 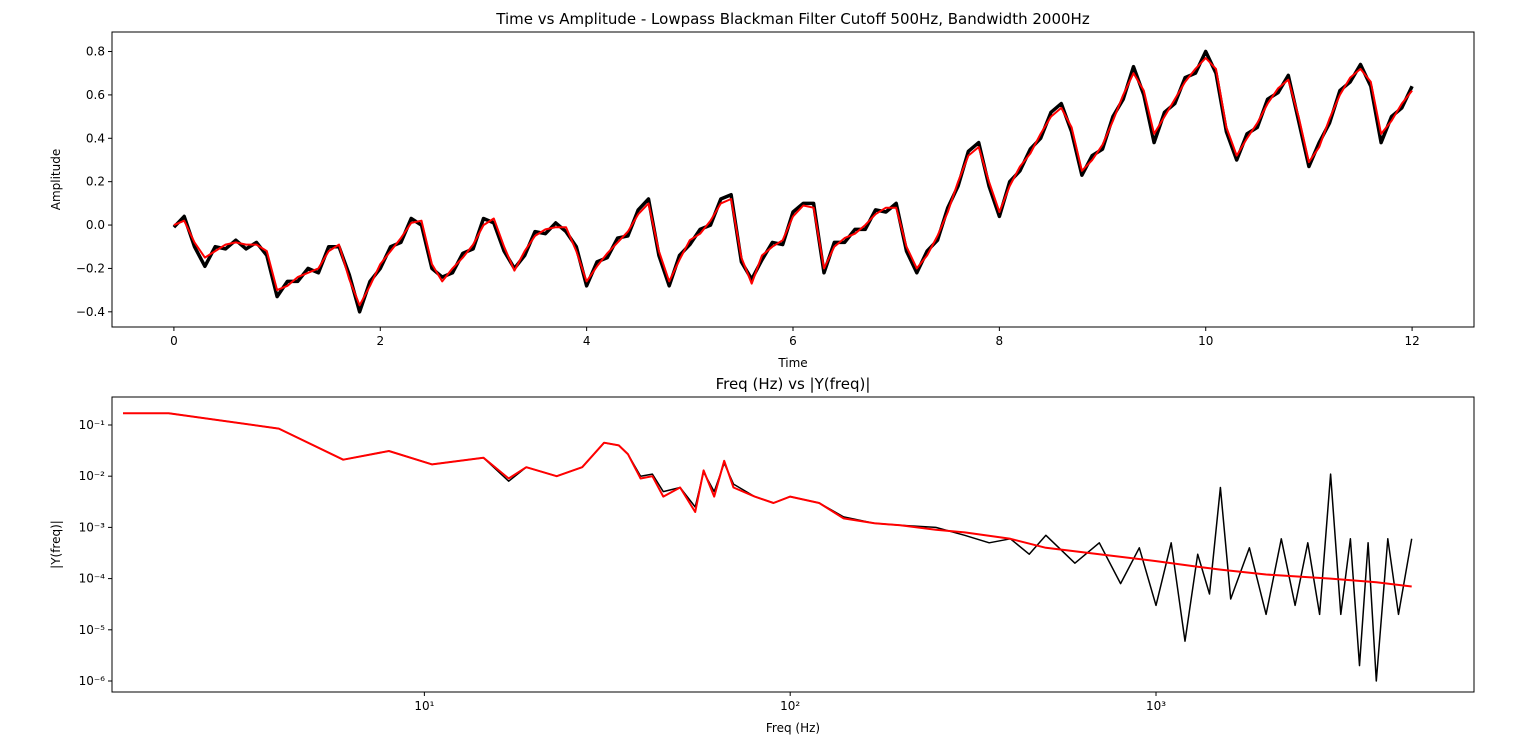 I want to click on x-tick-label: 10, so click(x=1205, y=341).